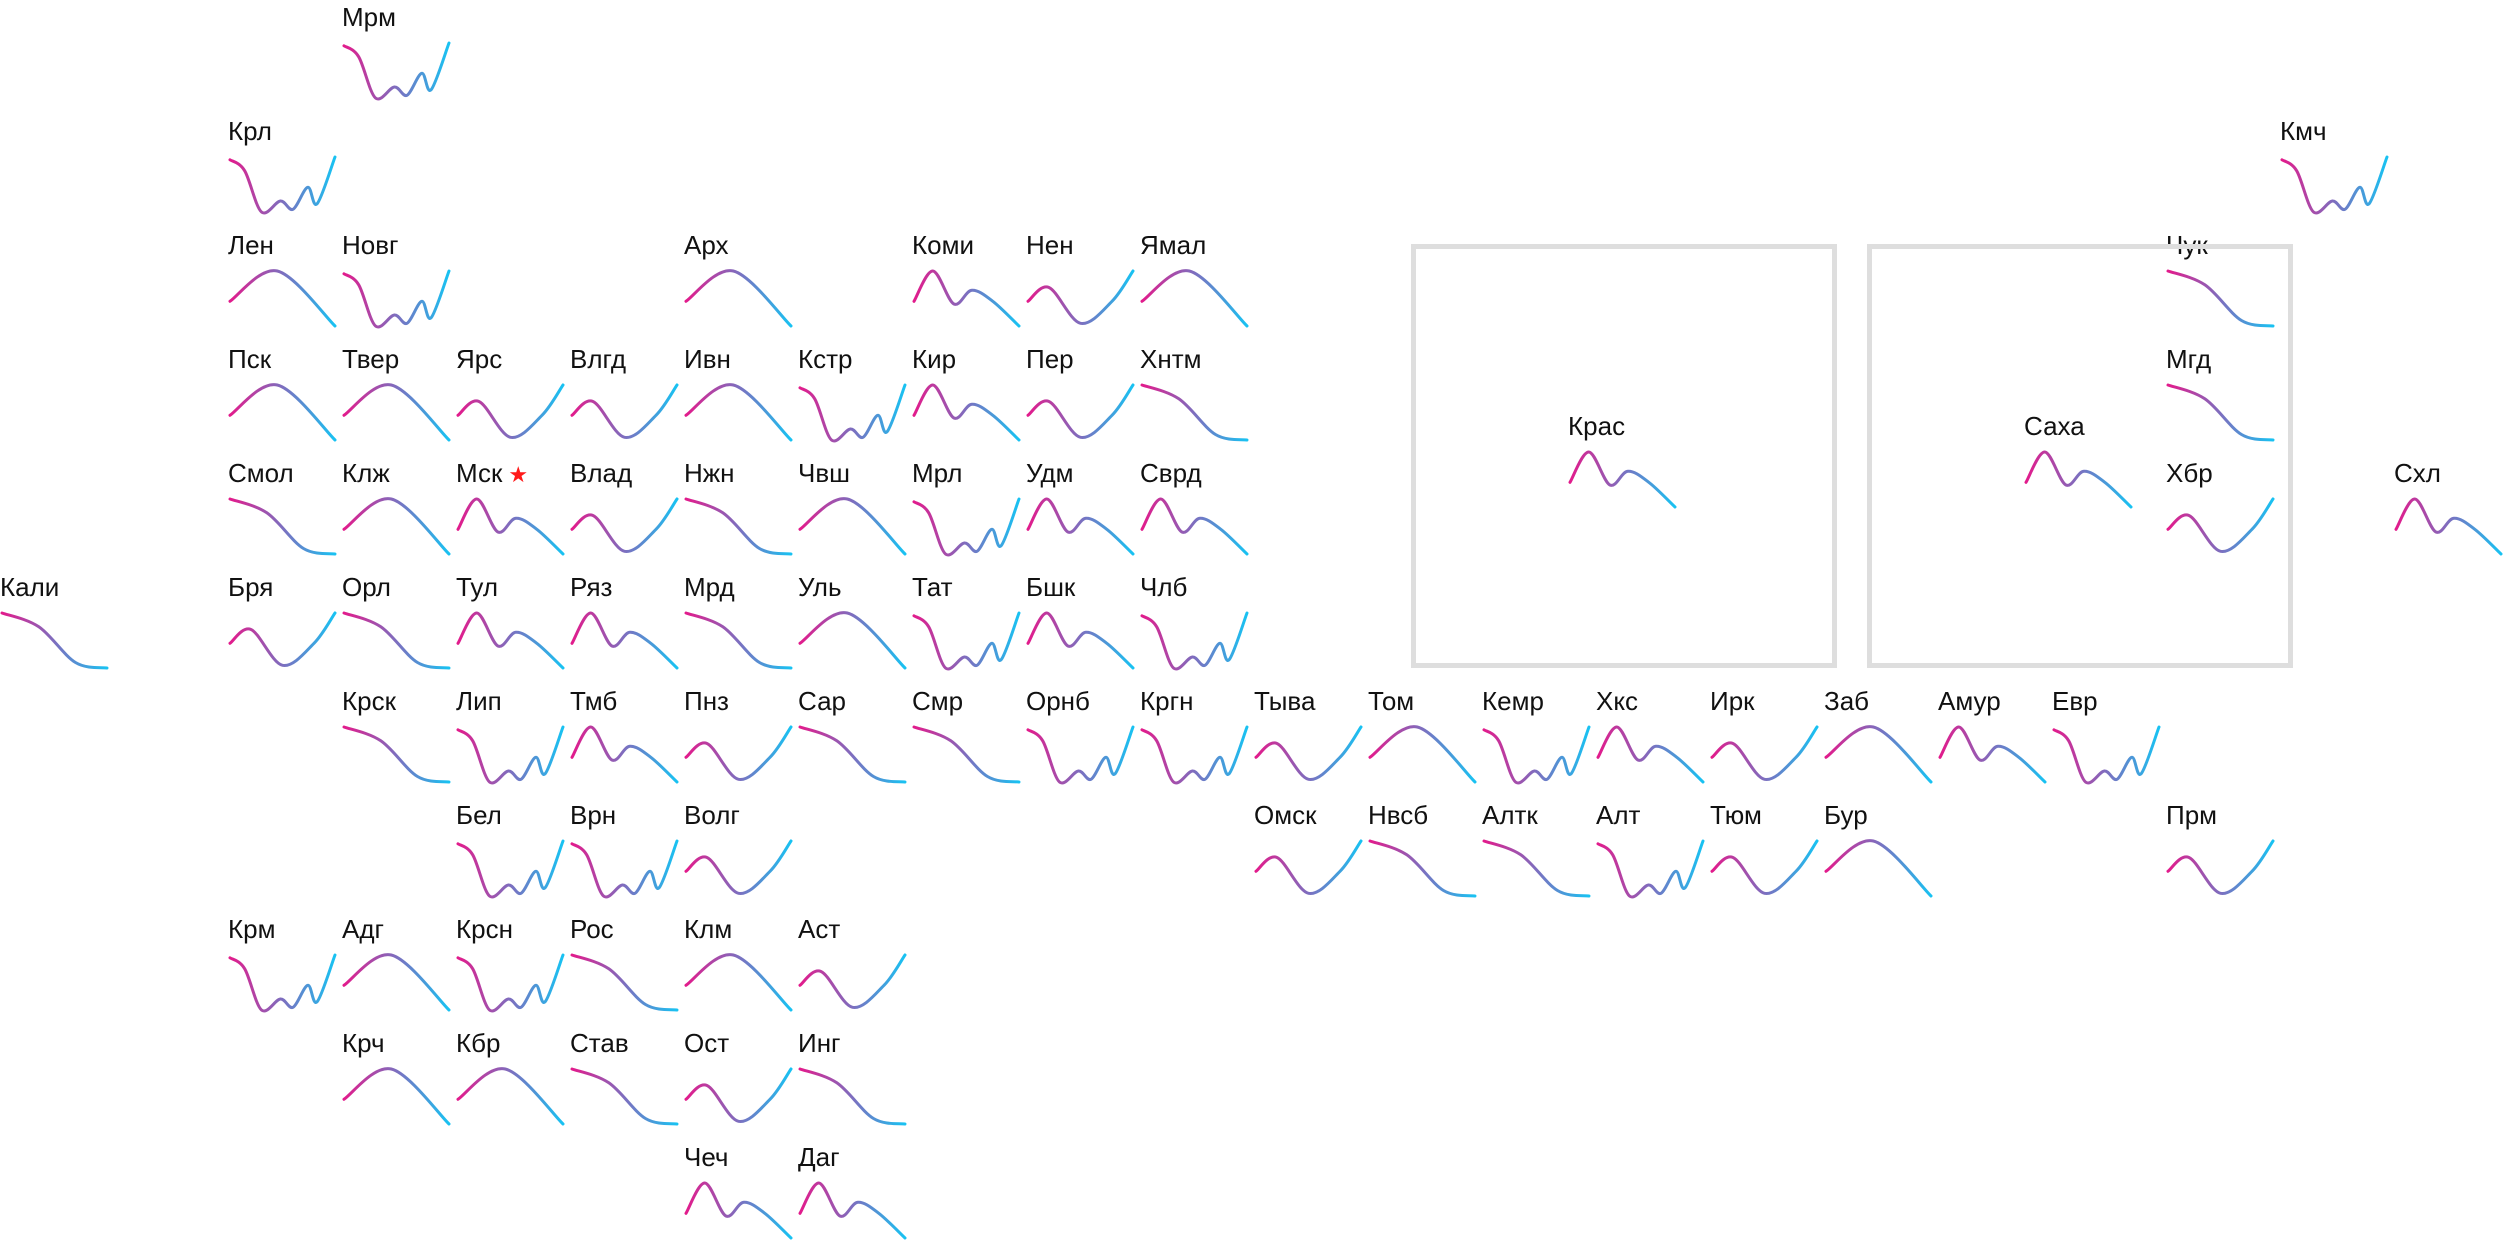 This screenshot has height=1254, width=2508. I want to click on region-tile-kali: Кали, so click(57, 627).